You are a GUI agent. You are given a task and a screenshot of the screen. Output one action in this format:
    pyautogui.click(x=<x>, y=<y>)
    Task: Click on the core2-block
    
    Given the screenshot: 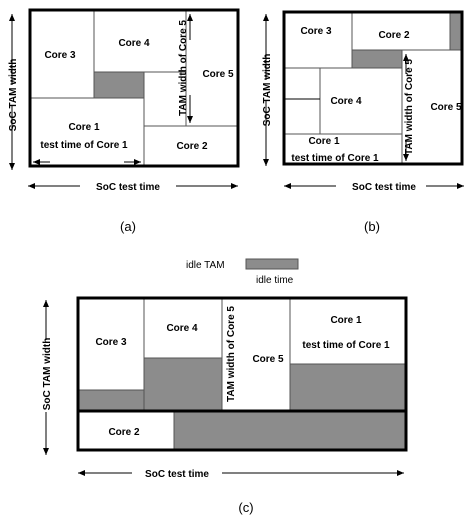 What is the action you would take?
    pyautogui.click(x=126, y=431)
    